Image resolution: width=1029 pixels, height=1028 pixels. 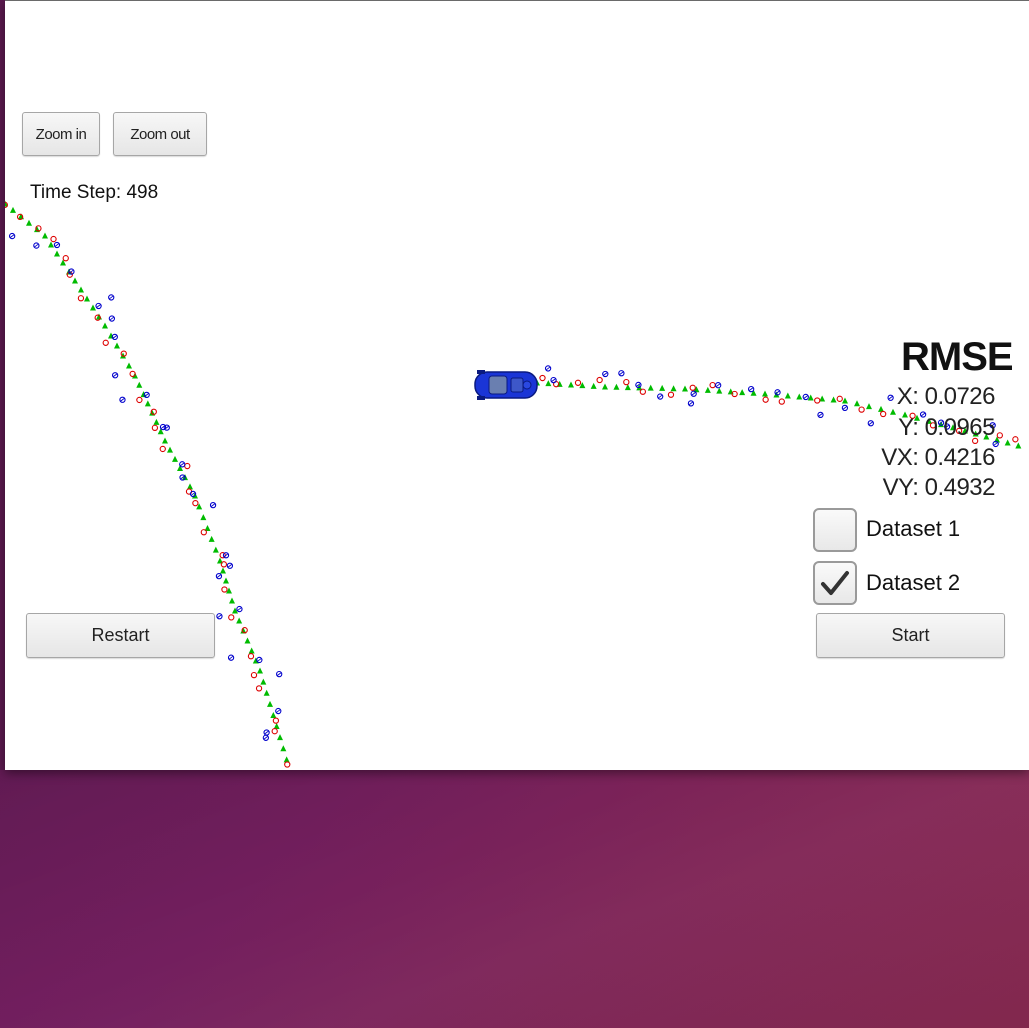 I want to click on start-button: Start, so click(x=910, y=635).